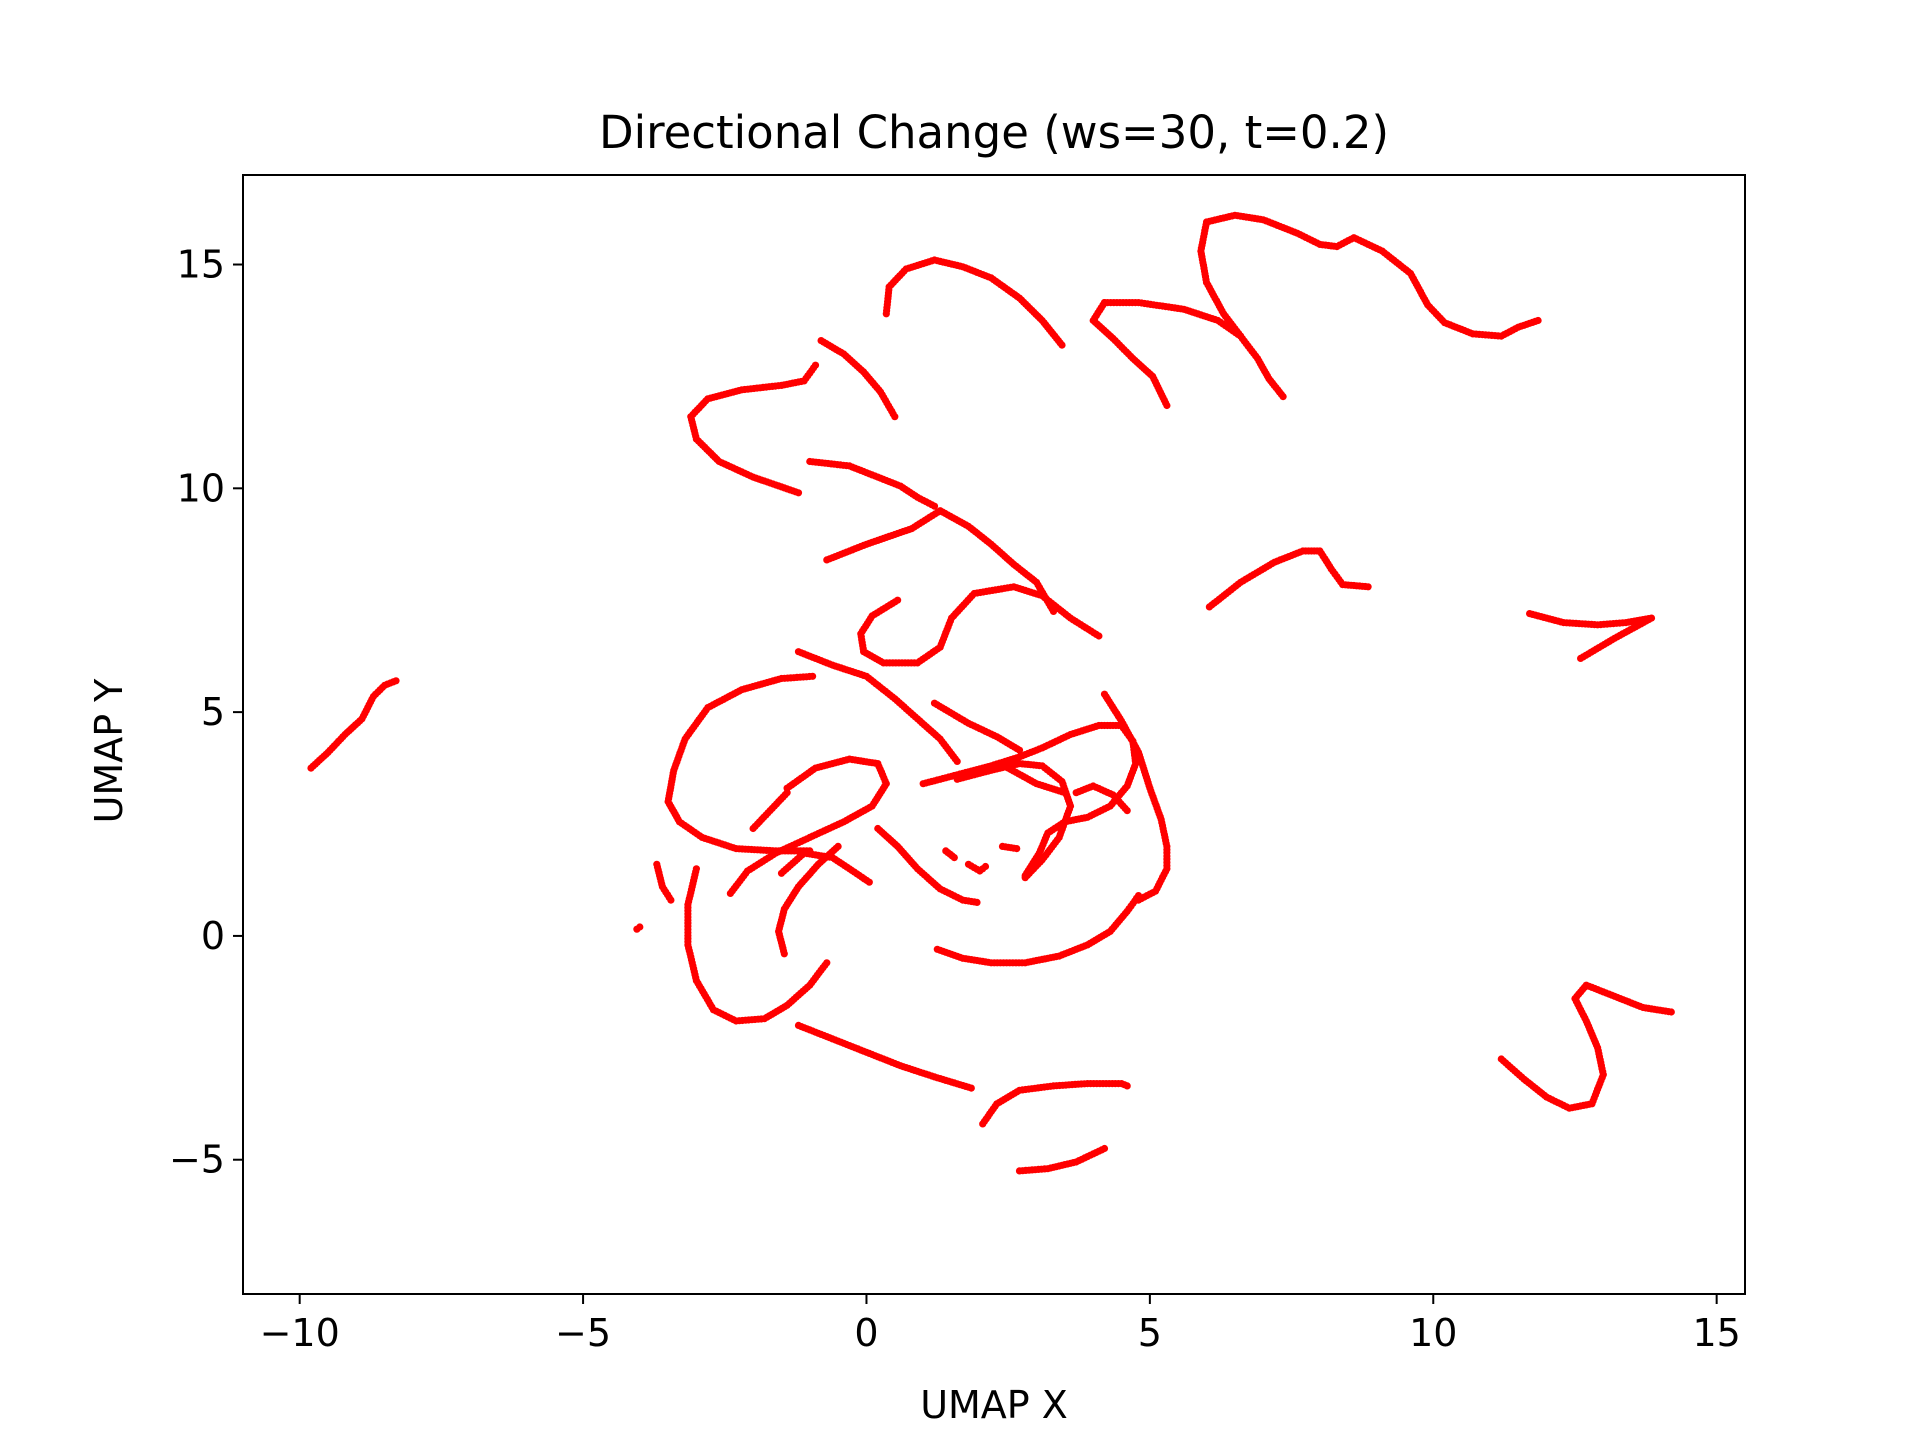 The width and height of the screenshot is (1920, 1440). I want to click on y-tick-label: 5, so click(213, 712).